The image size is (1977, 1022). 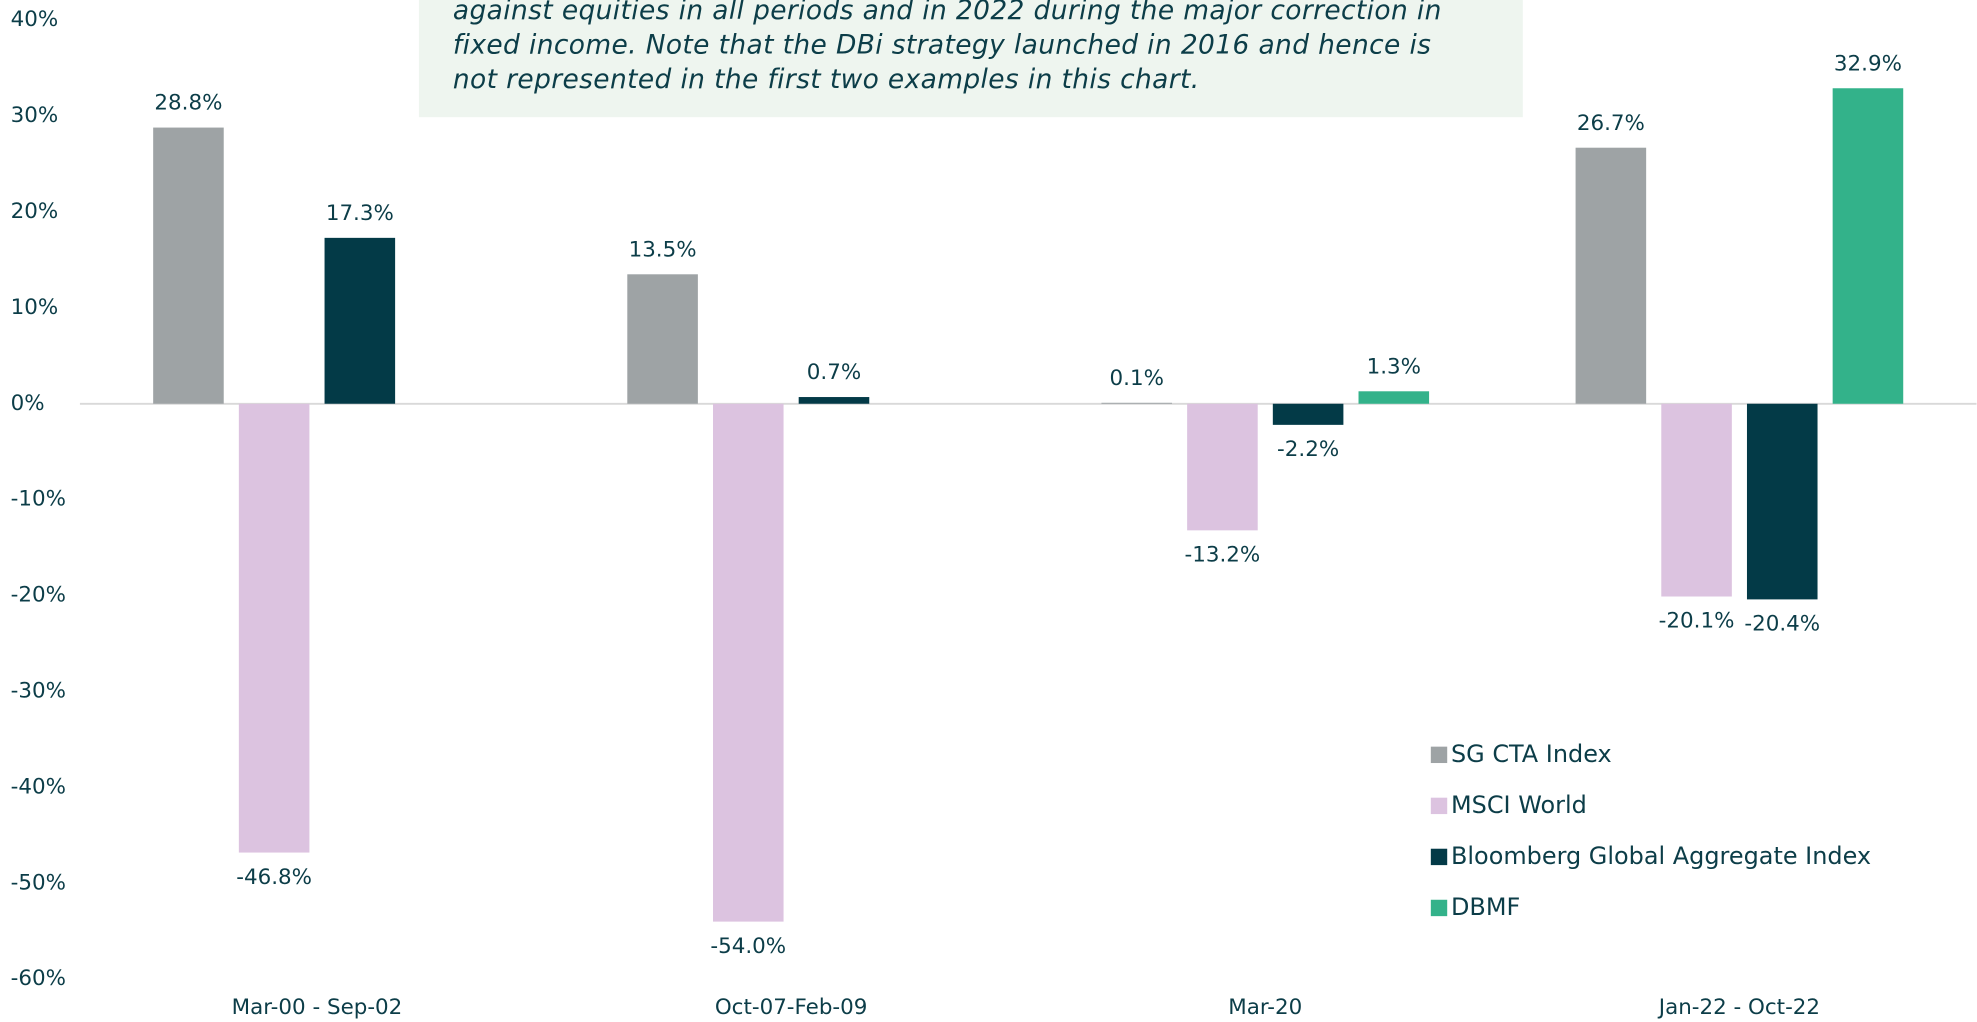 I want to click on data-label: -20.4%, so click(x=1782, y=624).